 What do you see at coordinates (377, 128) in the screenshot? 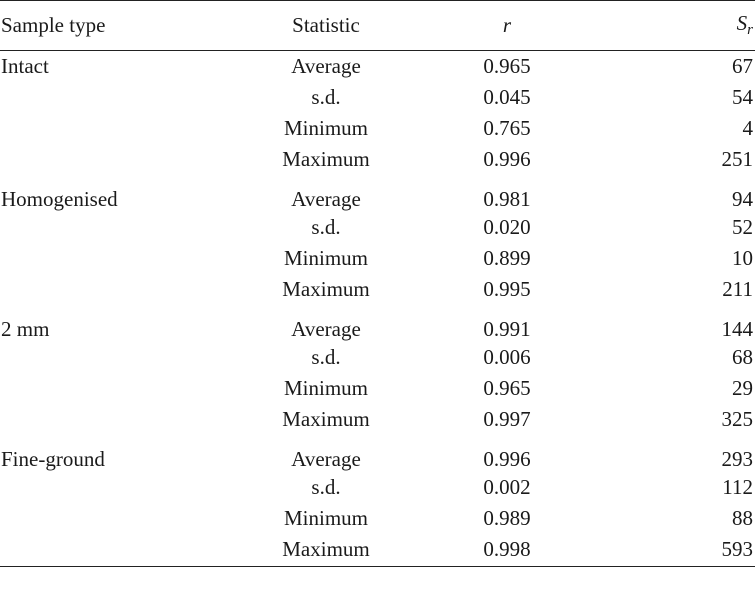
I see `table-row: Minimum 0.765 4` at bounding box center [377, 128].